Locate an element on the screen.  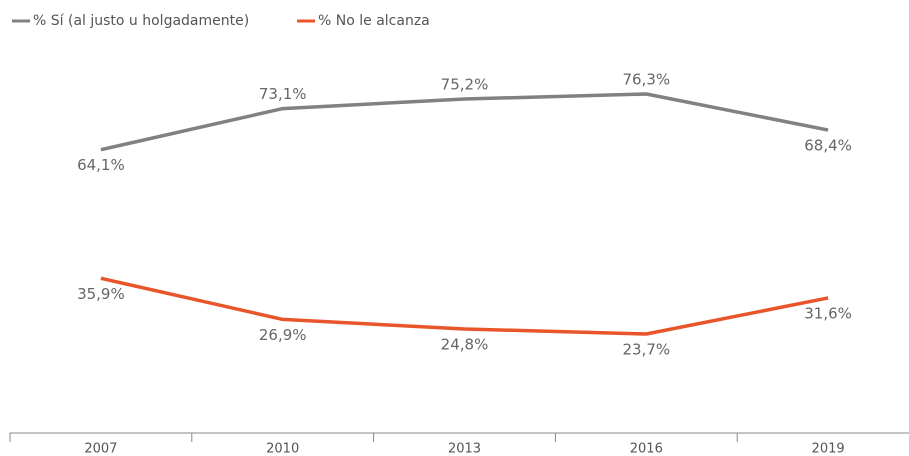
data-label: 64,1% is located at coordinates (101, 165).